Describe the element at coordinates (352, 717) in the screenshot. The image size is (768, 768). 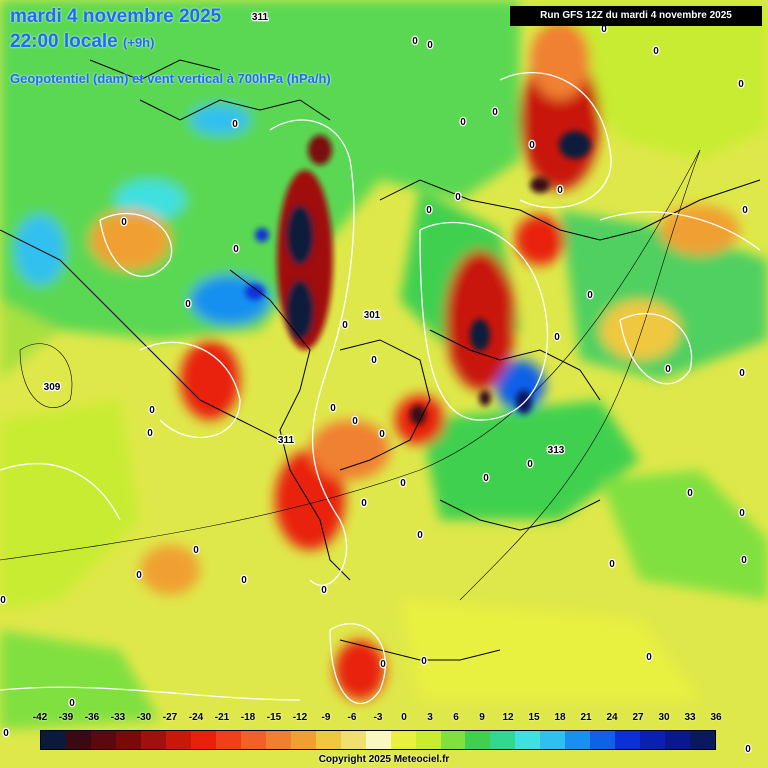
I see `legend-label: -6` at that location.